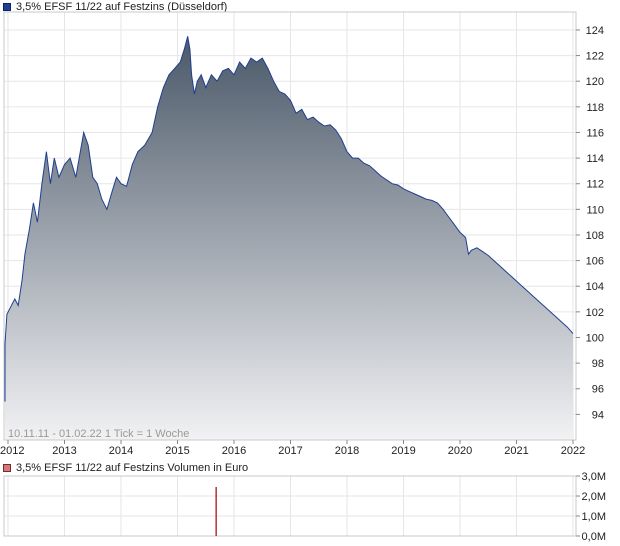  I want to click on x-tick-label: 2012, so click(12, 451).